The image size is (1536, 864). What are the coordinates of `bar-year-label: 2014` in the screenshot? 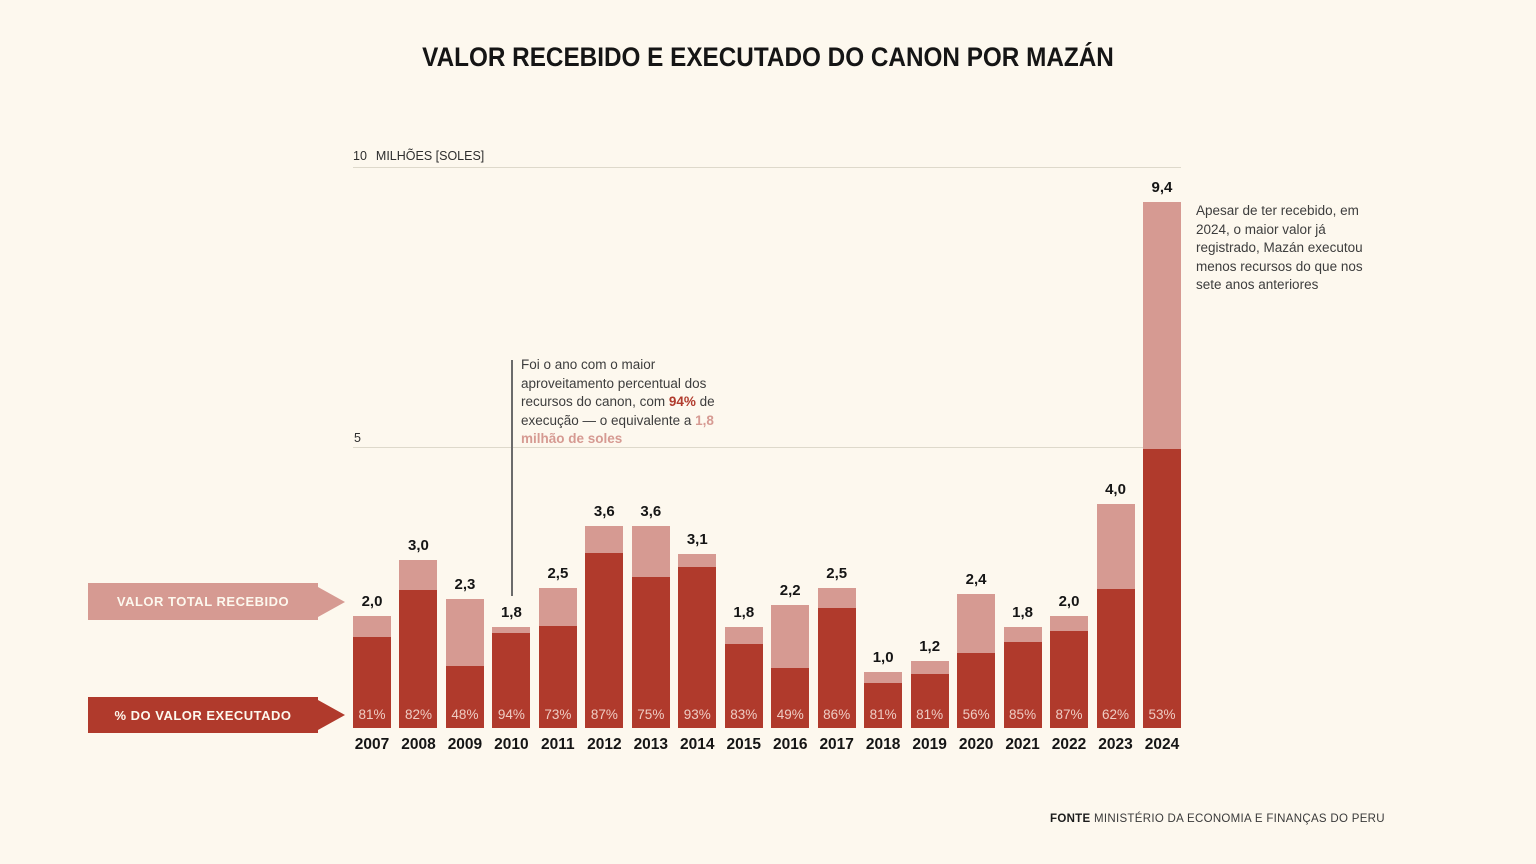 It's located at (697, 744).